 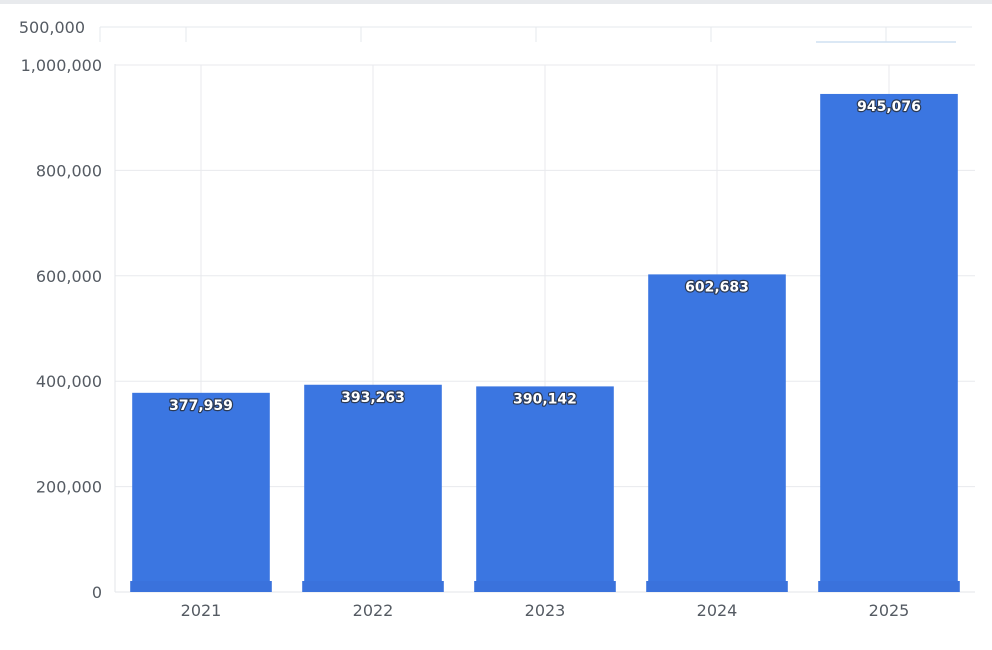 I want to click on bar-2022, so click(x=373, y=488).